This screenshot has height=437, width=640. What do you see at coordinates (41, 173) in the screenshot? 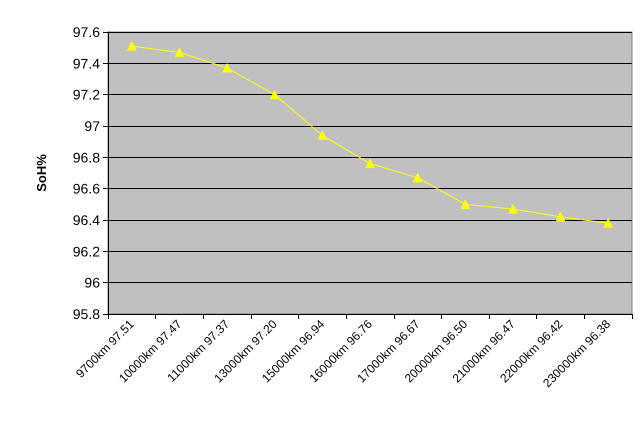
I see `y-axis-title: SoH%` at bounding box center [41, 173].